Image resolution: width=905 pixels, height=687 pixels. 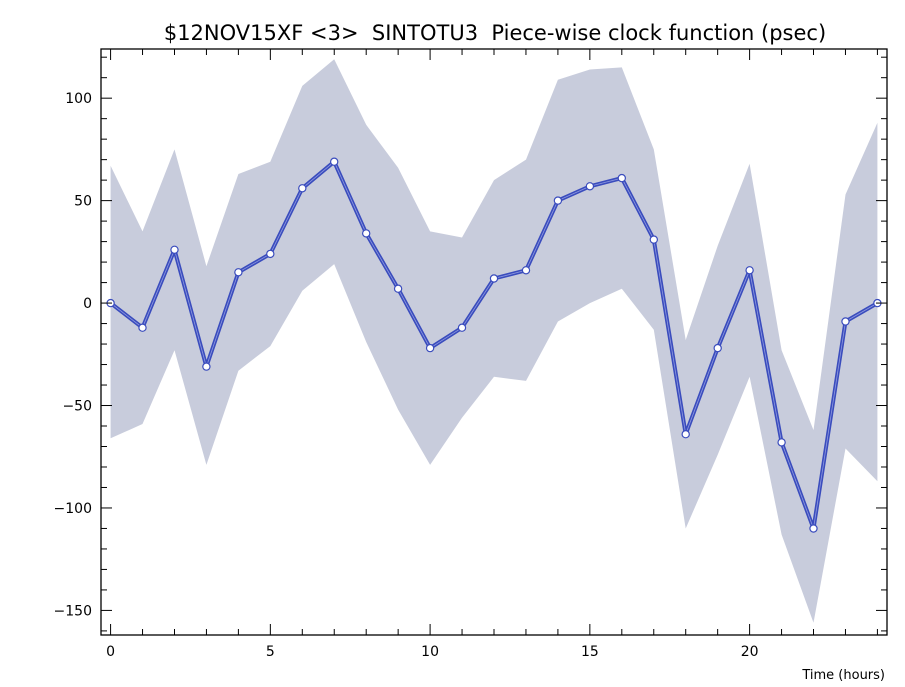 What do you see at coordinates (77, 407) in the screenshot?
I see `y-tick-label: −50` at bounding box center [77, 407].